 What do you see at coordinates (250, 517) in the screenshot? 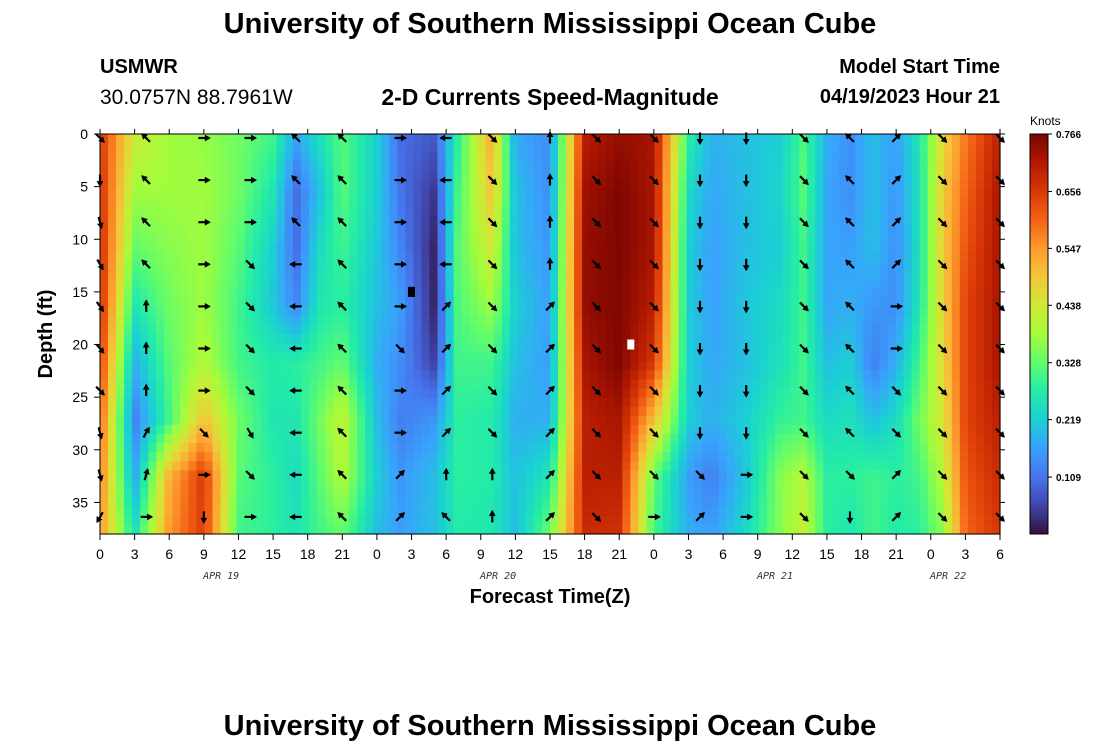
I see `current-vector-arrow` at bounding box center [250, 517].